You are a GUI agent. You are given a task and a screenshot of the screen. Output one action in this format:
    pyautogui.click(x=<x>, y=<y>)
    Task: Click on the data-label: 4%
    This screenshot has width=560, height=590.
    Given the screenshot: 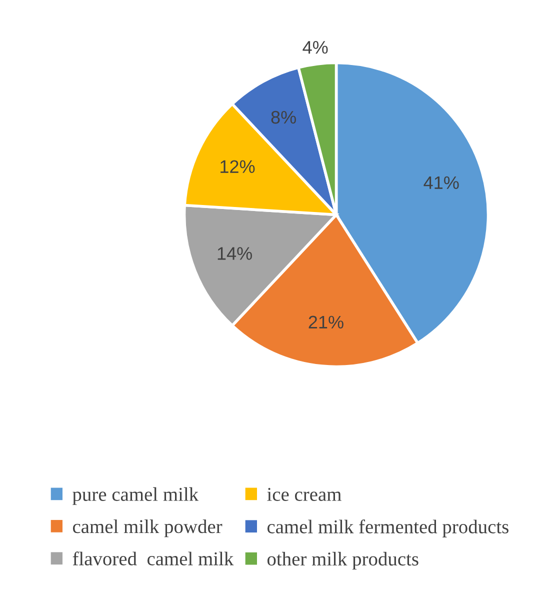 What is the action you would take?
    pyautogui.click(x=315, y=47)
    